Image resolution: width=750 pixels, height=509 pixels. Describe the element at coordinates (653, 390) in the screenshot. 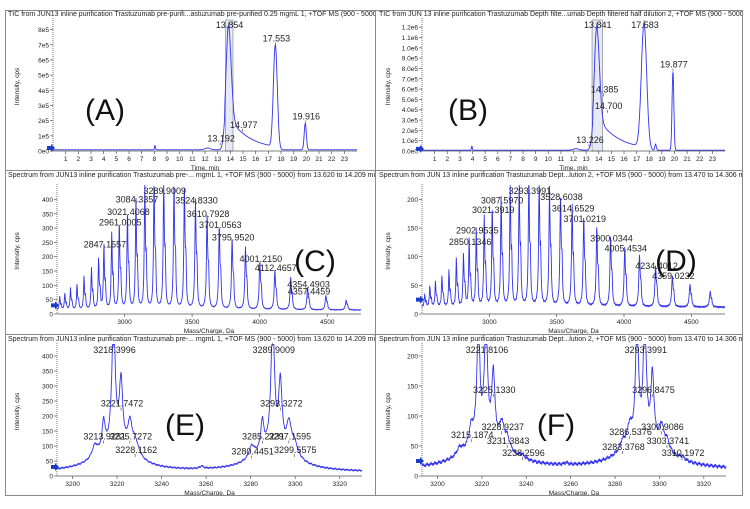

I see `peak-label: 3296.8475` at that location.